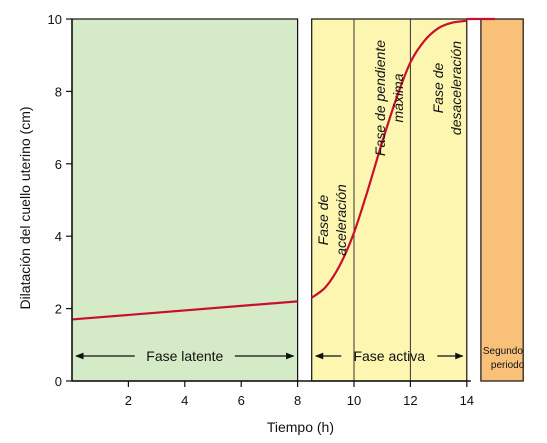  I want to click on x-tick-label: 14, so click(467, 400).